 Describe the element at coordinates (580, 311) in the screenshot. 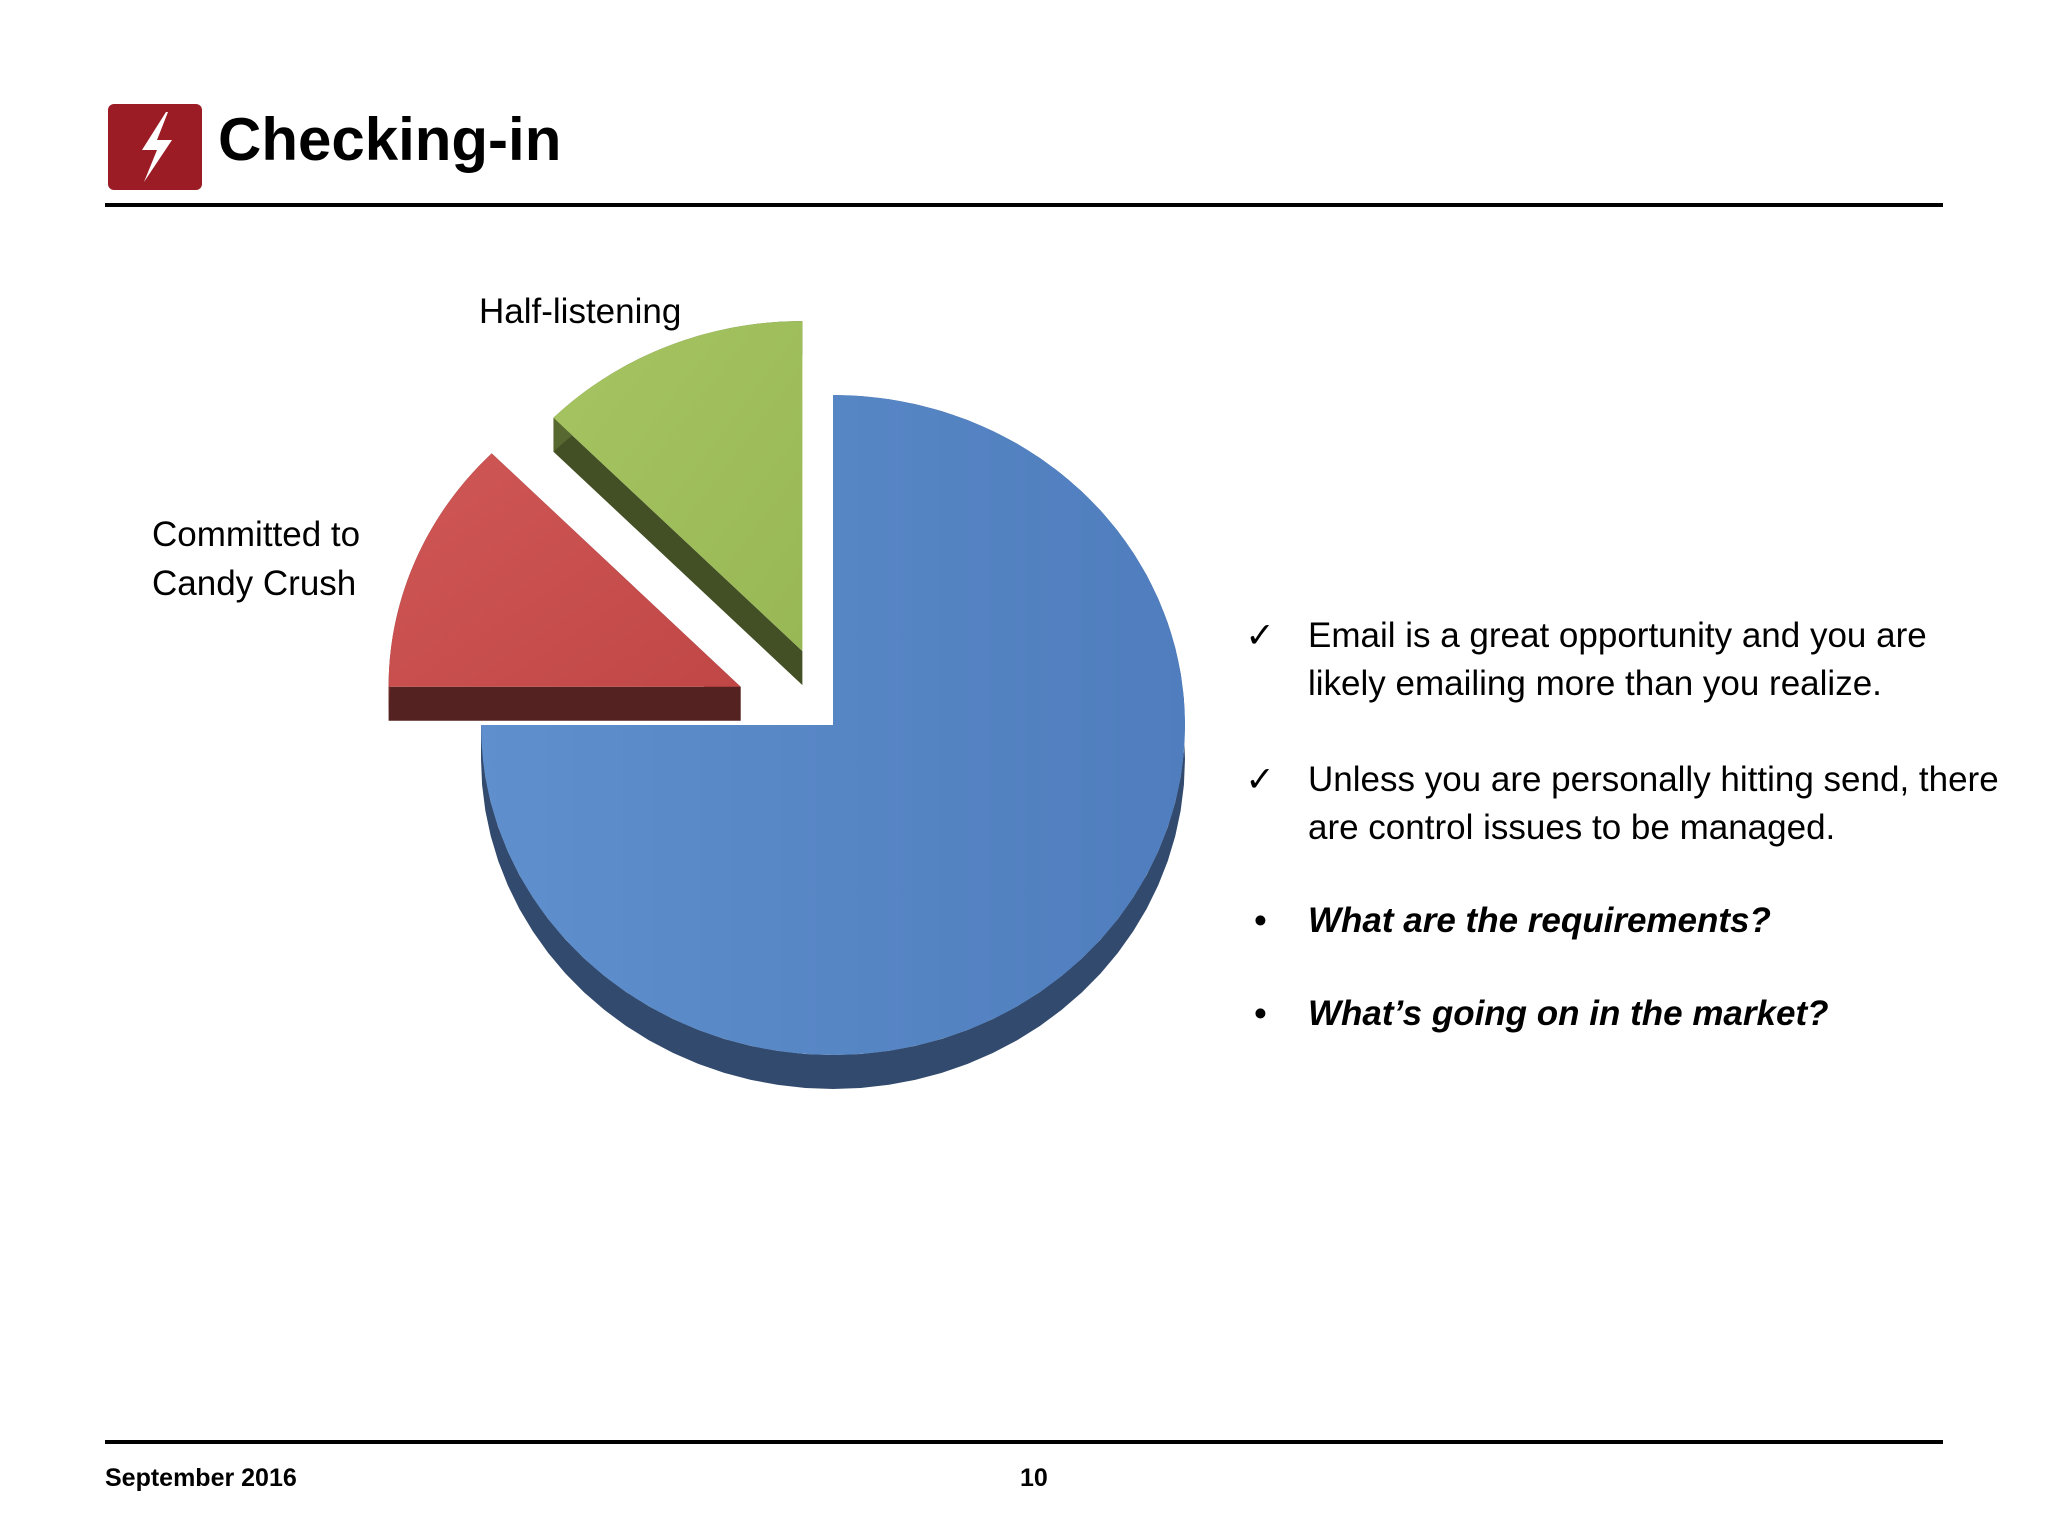

I see `pie-label-half-listening: Half-listening` at that location.